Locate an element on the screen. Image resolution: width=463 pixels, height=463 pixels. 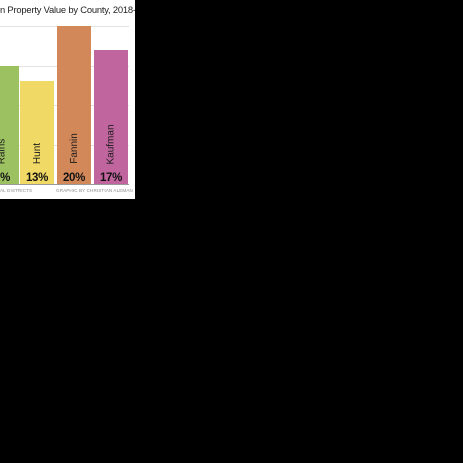
bar-kaufman is located at coordinates (111, 116).